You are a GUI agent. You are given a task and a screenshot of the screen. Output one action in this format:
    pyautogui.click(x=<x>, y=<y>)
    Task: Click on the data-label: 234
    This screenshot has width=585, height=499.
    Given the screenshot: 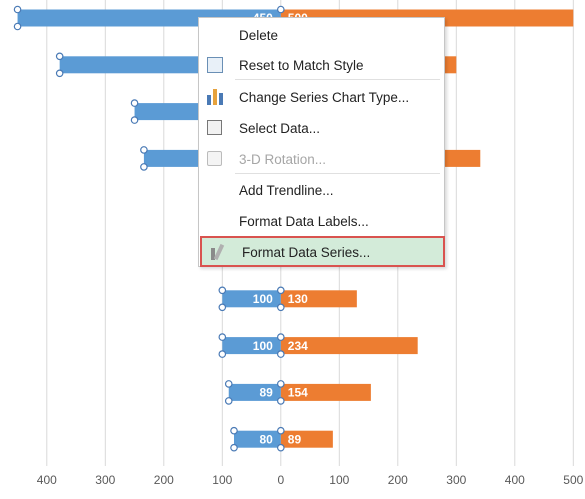 What is the action you would take?
    pyautogui.click(x=298, y=346)
    